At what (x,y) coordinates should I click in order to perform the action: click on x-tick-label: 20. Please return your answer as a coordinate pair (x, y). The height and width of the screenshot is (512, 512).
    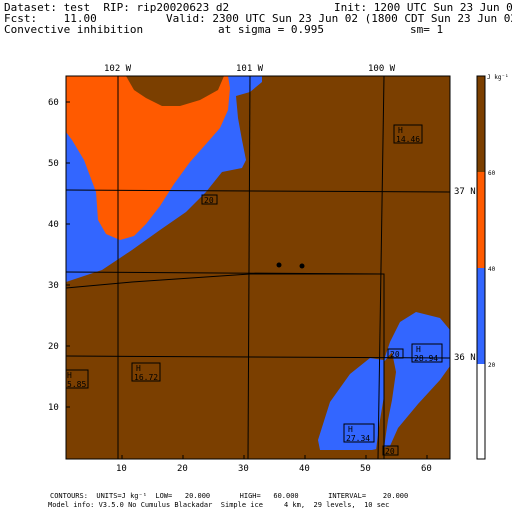
    Looking at the image, I should click on (182, 469).